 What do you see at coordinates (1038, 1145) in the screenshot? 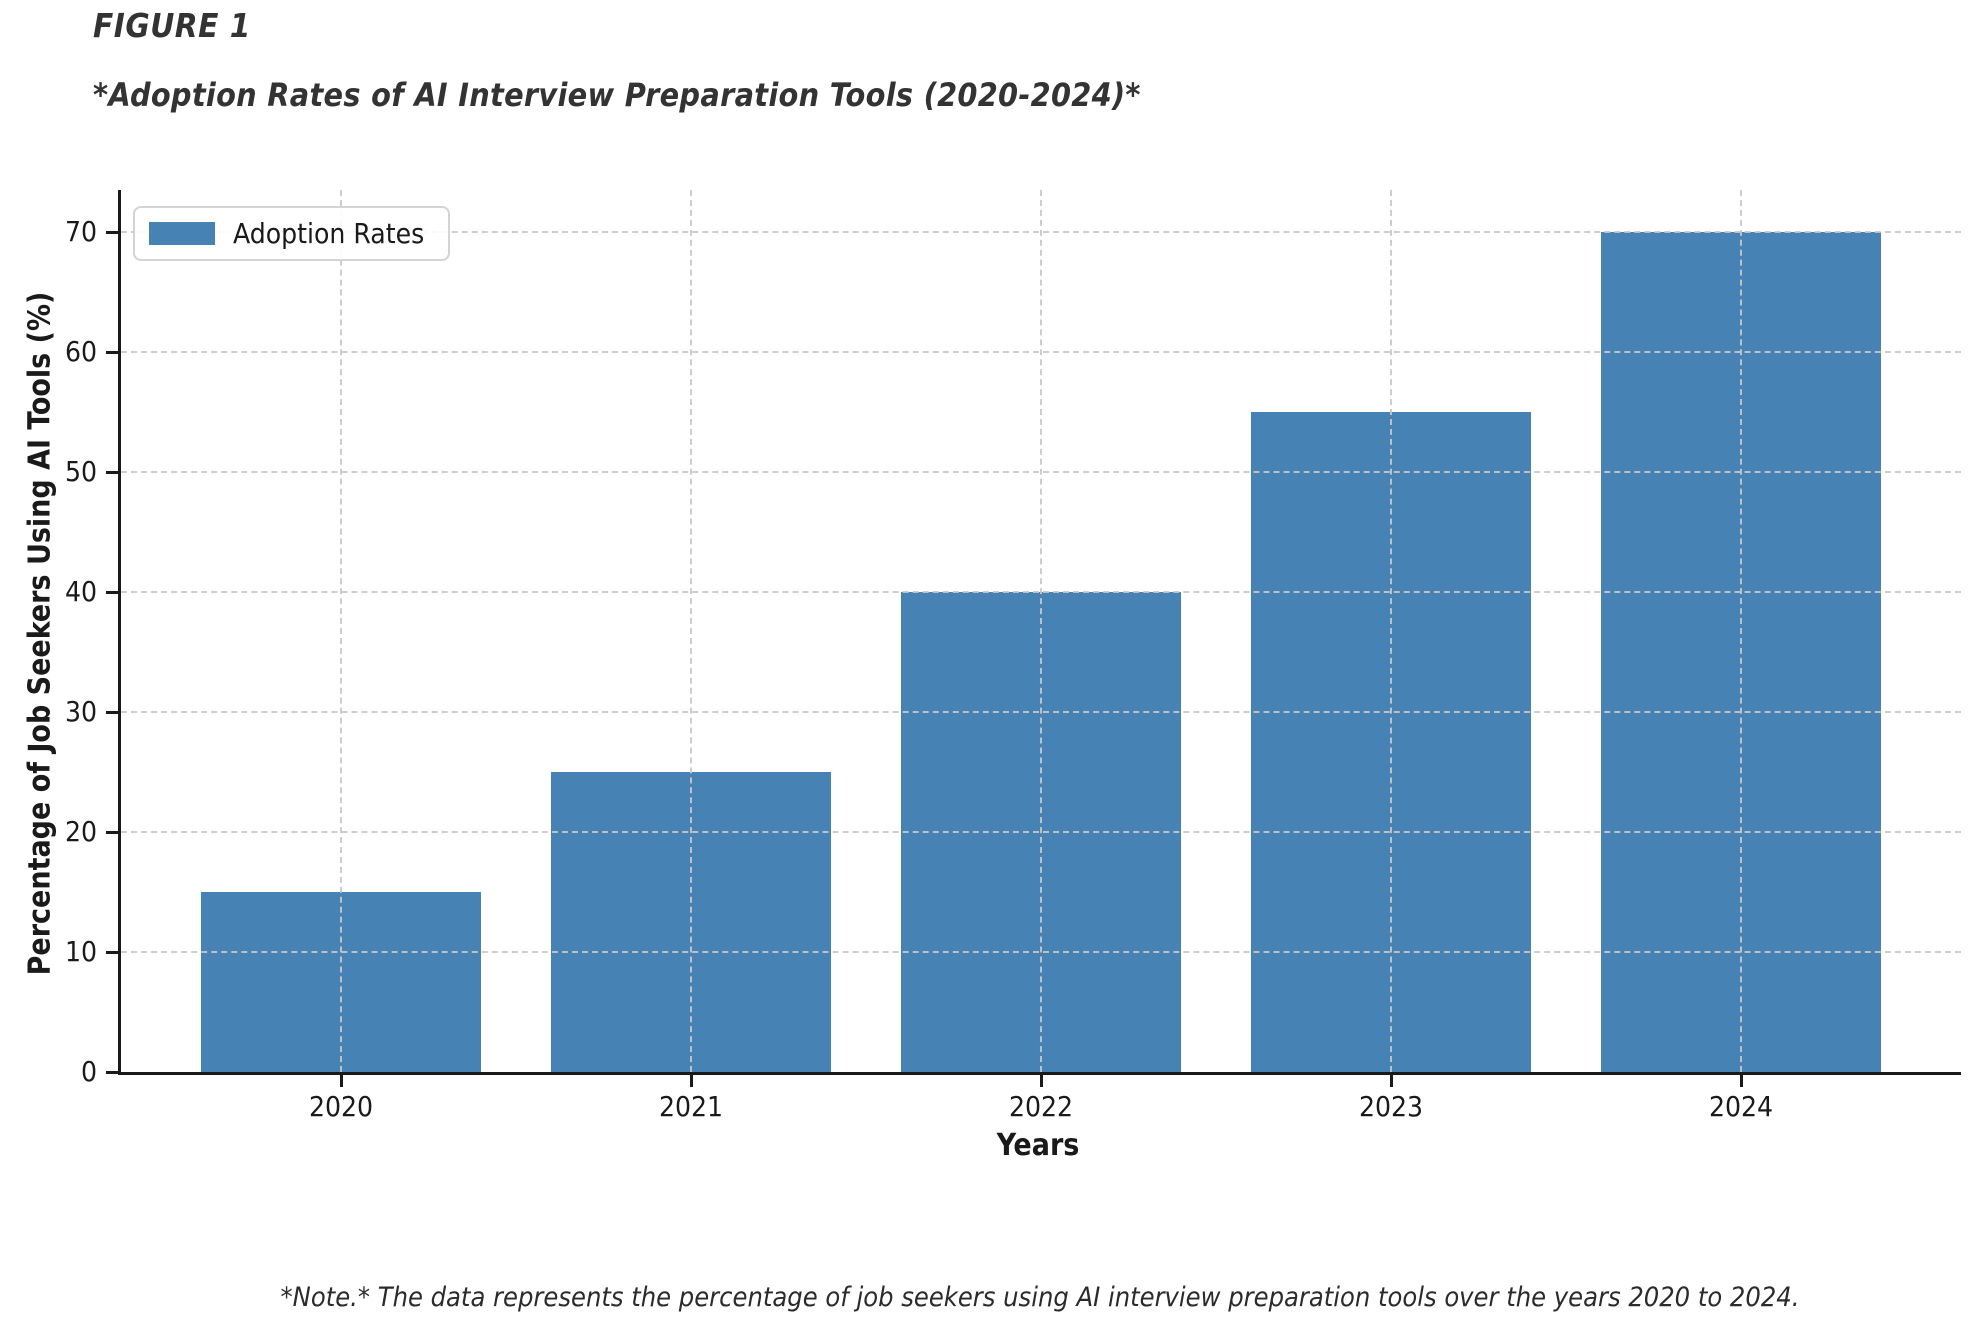
I see `x-axis-label: Years` at bounding box center [1038, 1145].